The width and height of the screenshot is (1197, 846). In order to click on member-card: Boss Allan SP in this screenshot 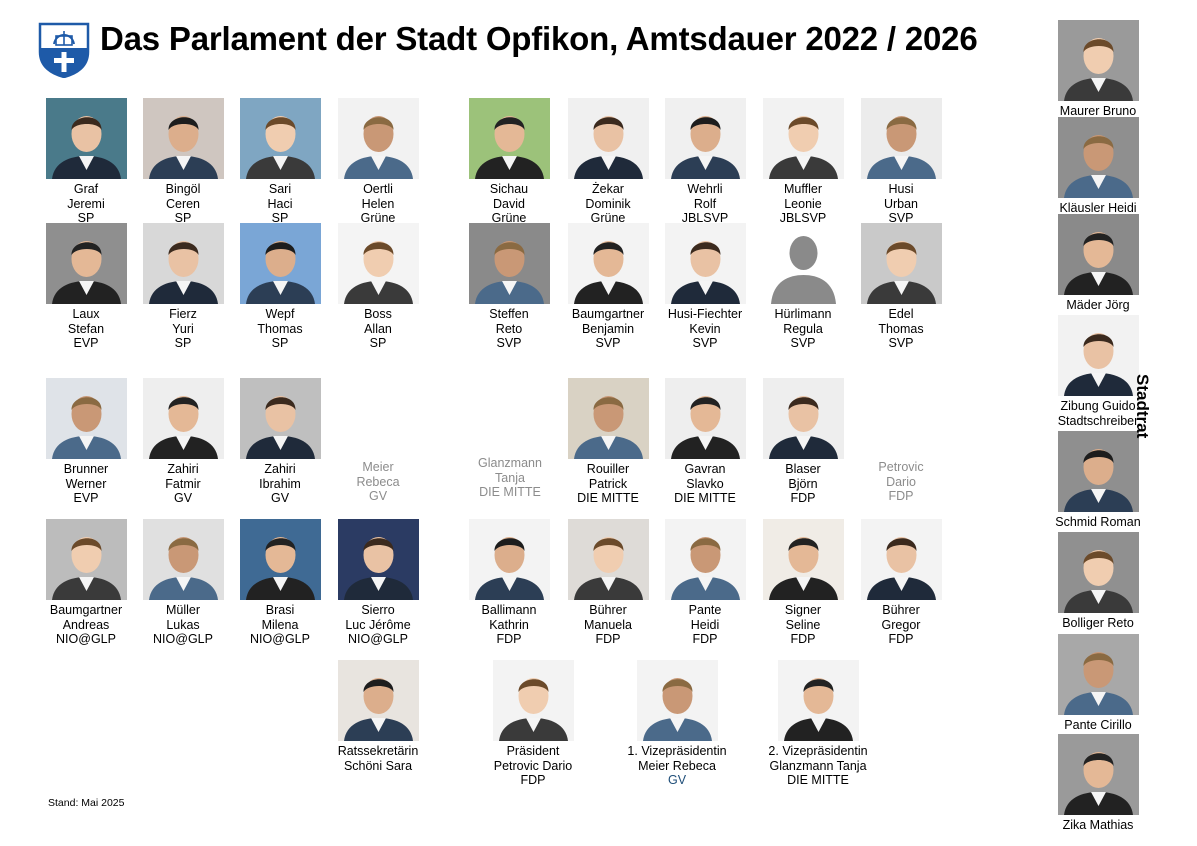, I will do `click(378, 287)`.